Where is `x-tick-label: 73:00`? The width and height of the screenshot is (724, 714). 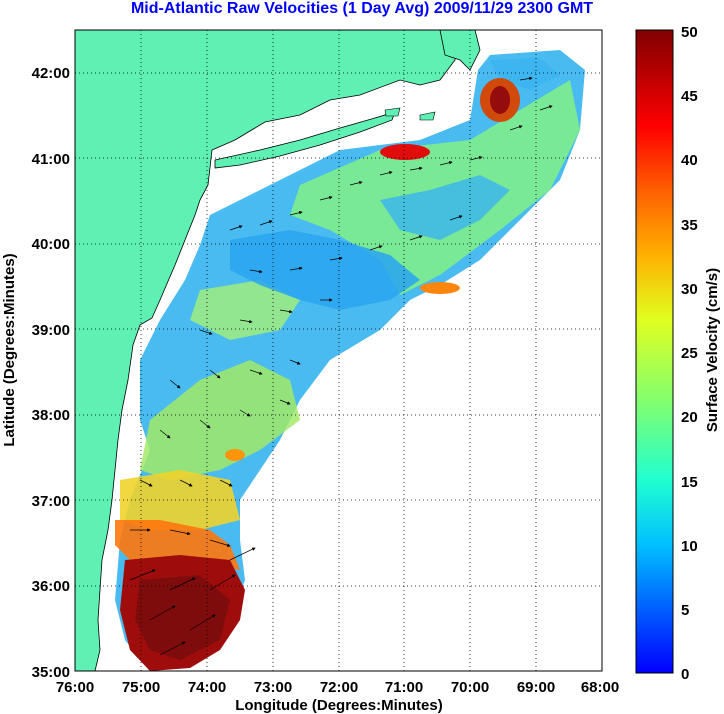 x-tick-label: 73:00 is located at coordinates (273, 687).